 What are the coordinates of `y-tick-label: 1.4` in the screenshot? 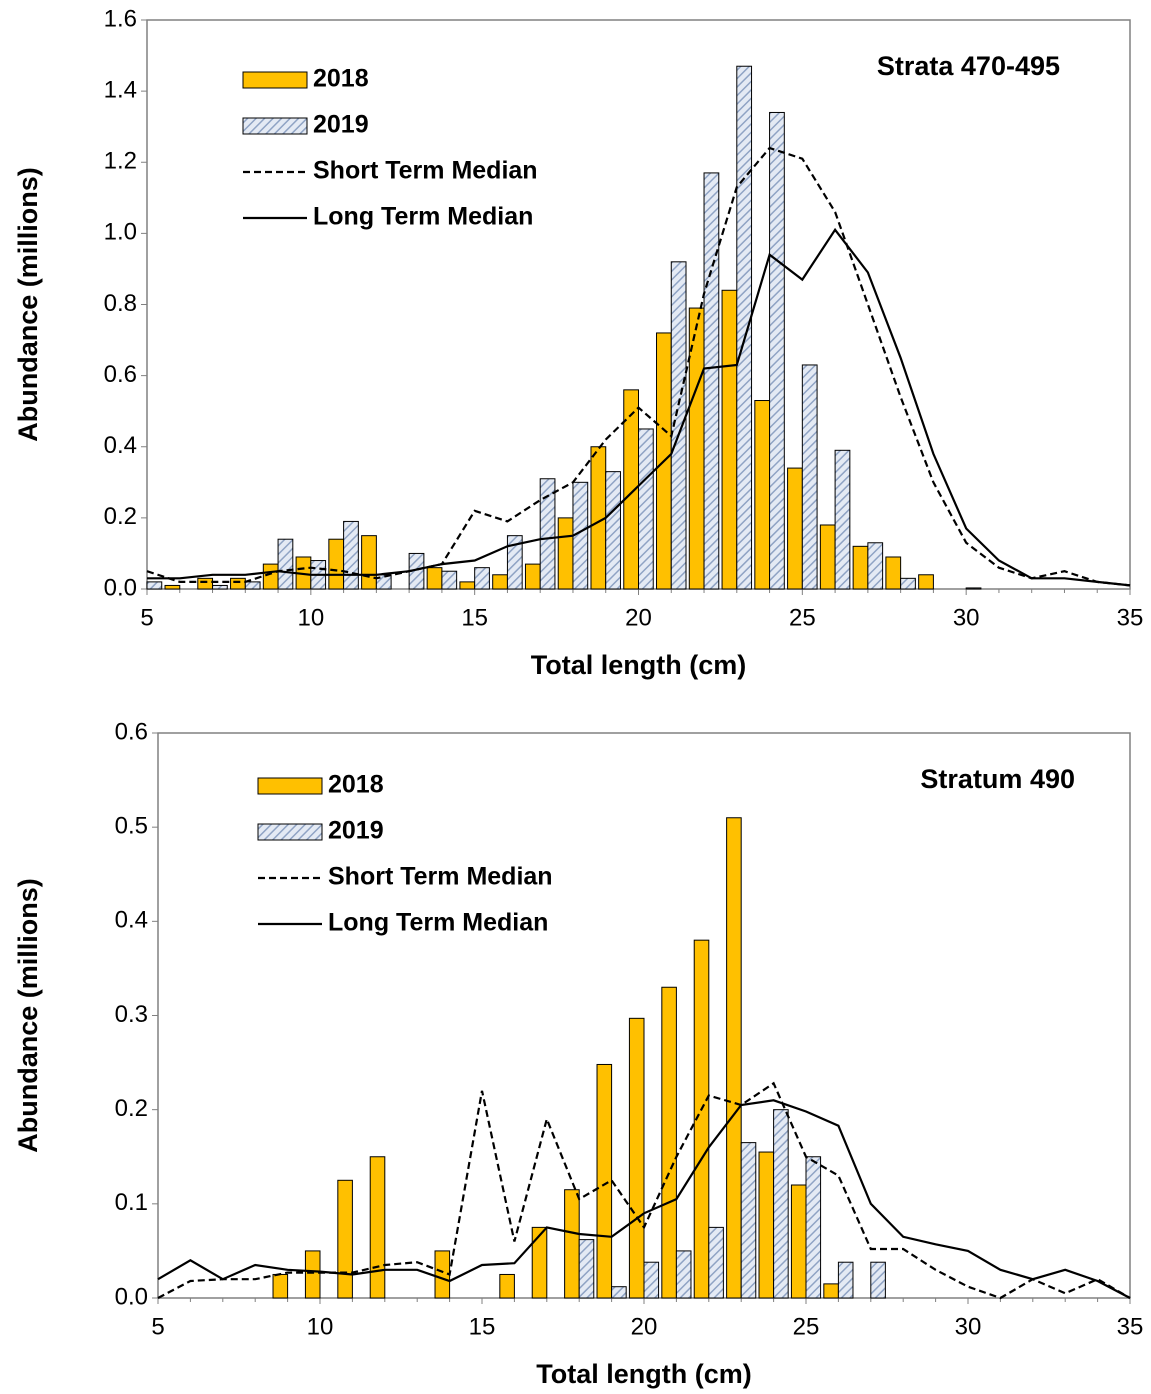 It's located at (120, 89).